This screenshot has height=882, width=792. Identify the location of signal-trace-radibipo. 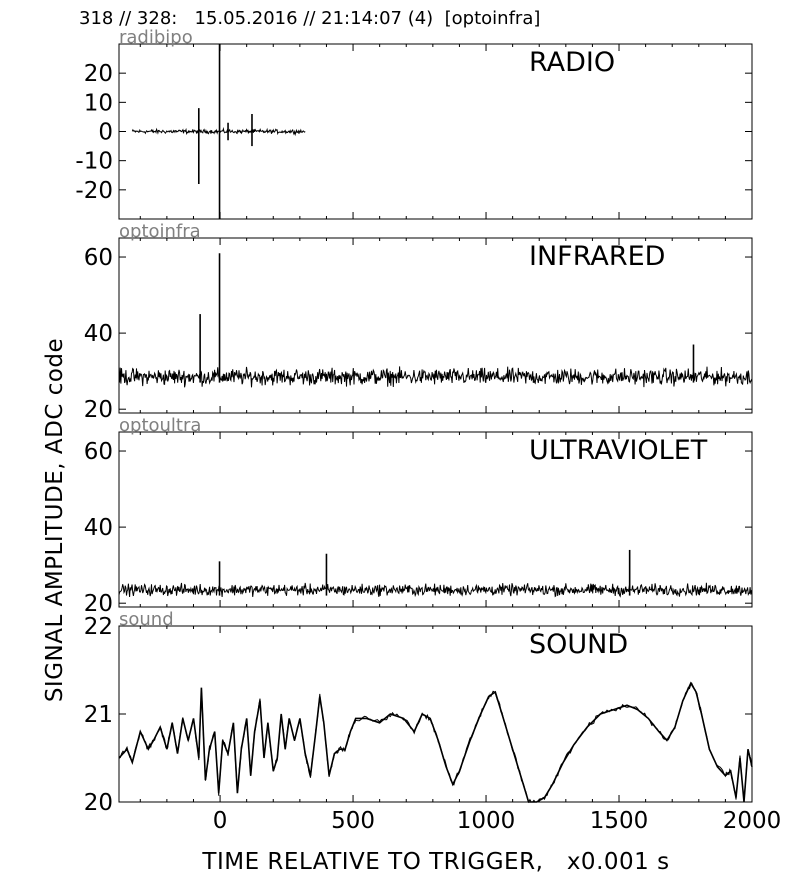
(218, 131).